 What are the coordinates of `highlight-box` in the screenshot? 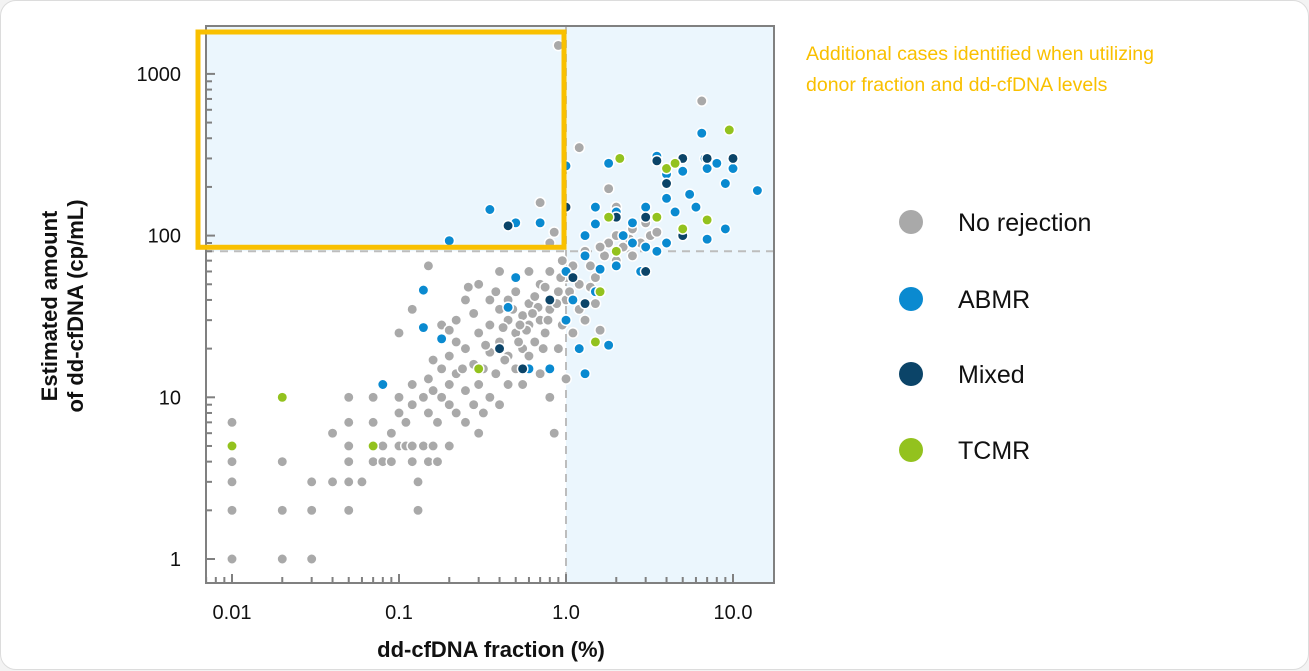 It's located at (381, 139).